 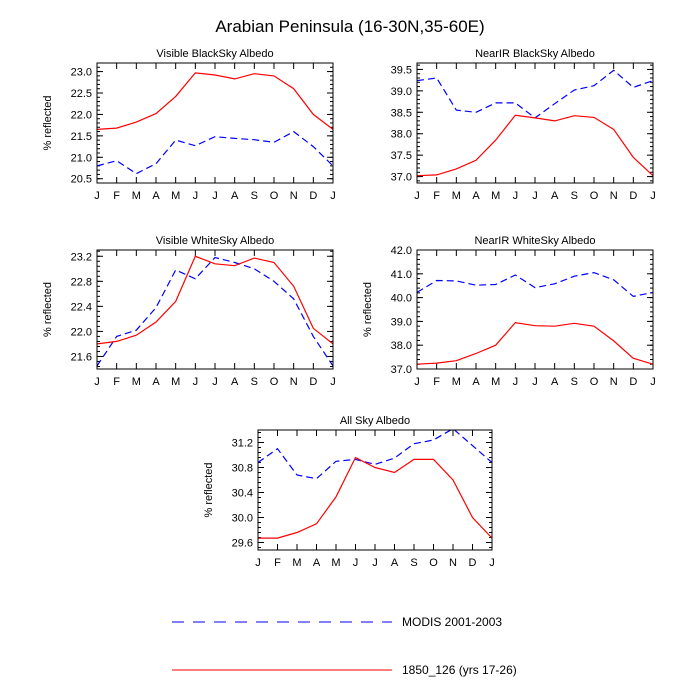 I want to click on legend-label-model: 1850_126 (yrs 17-26), so click(x=459, y=670).